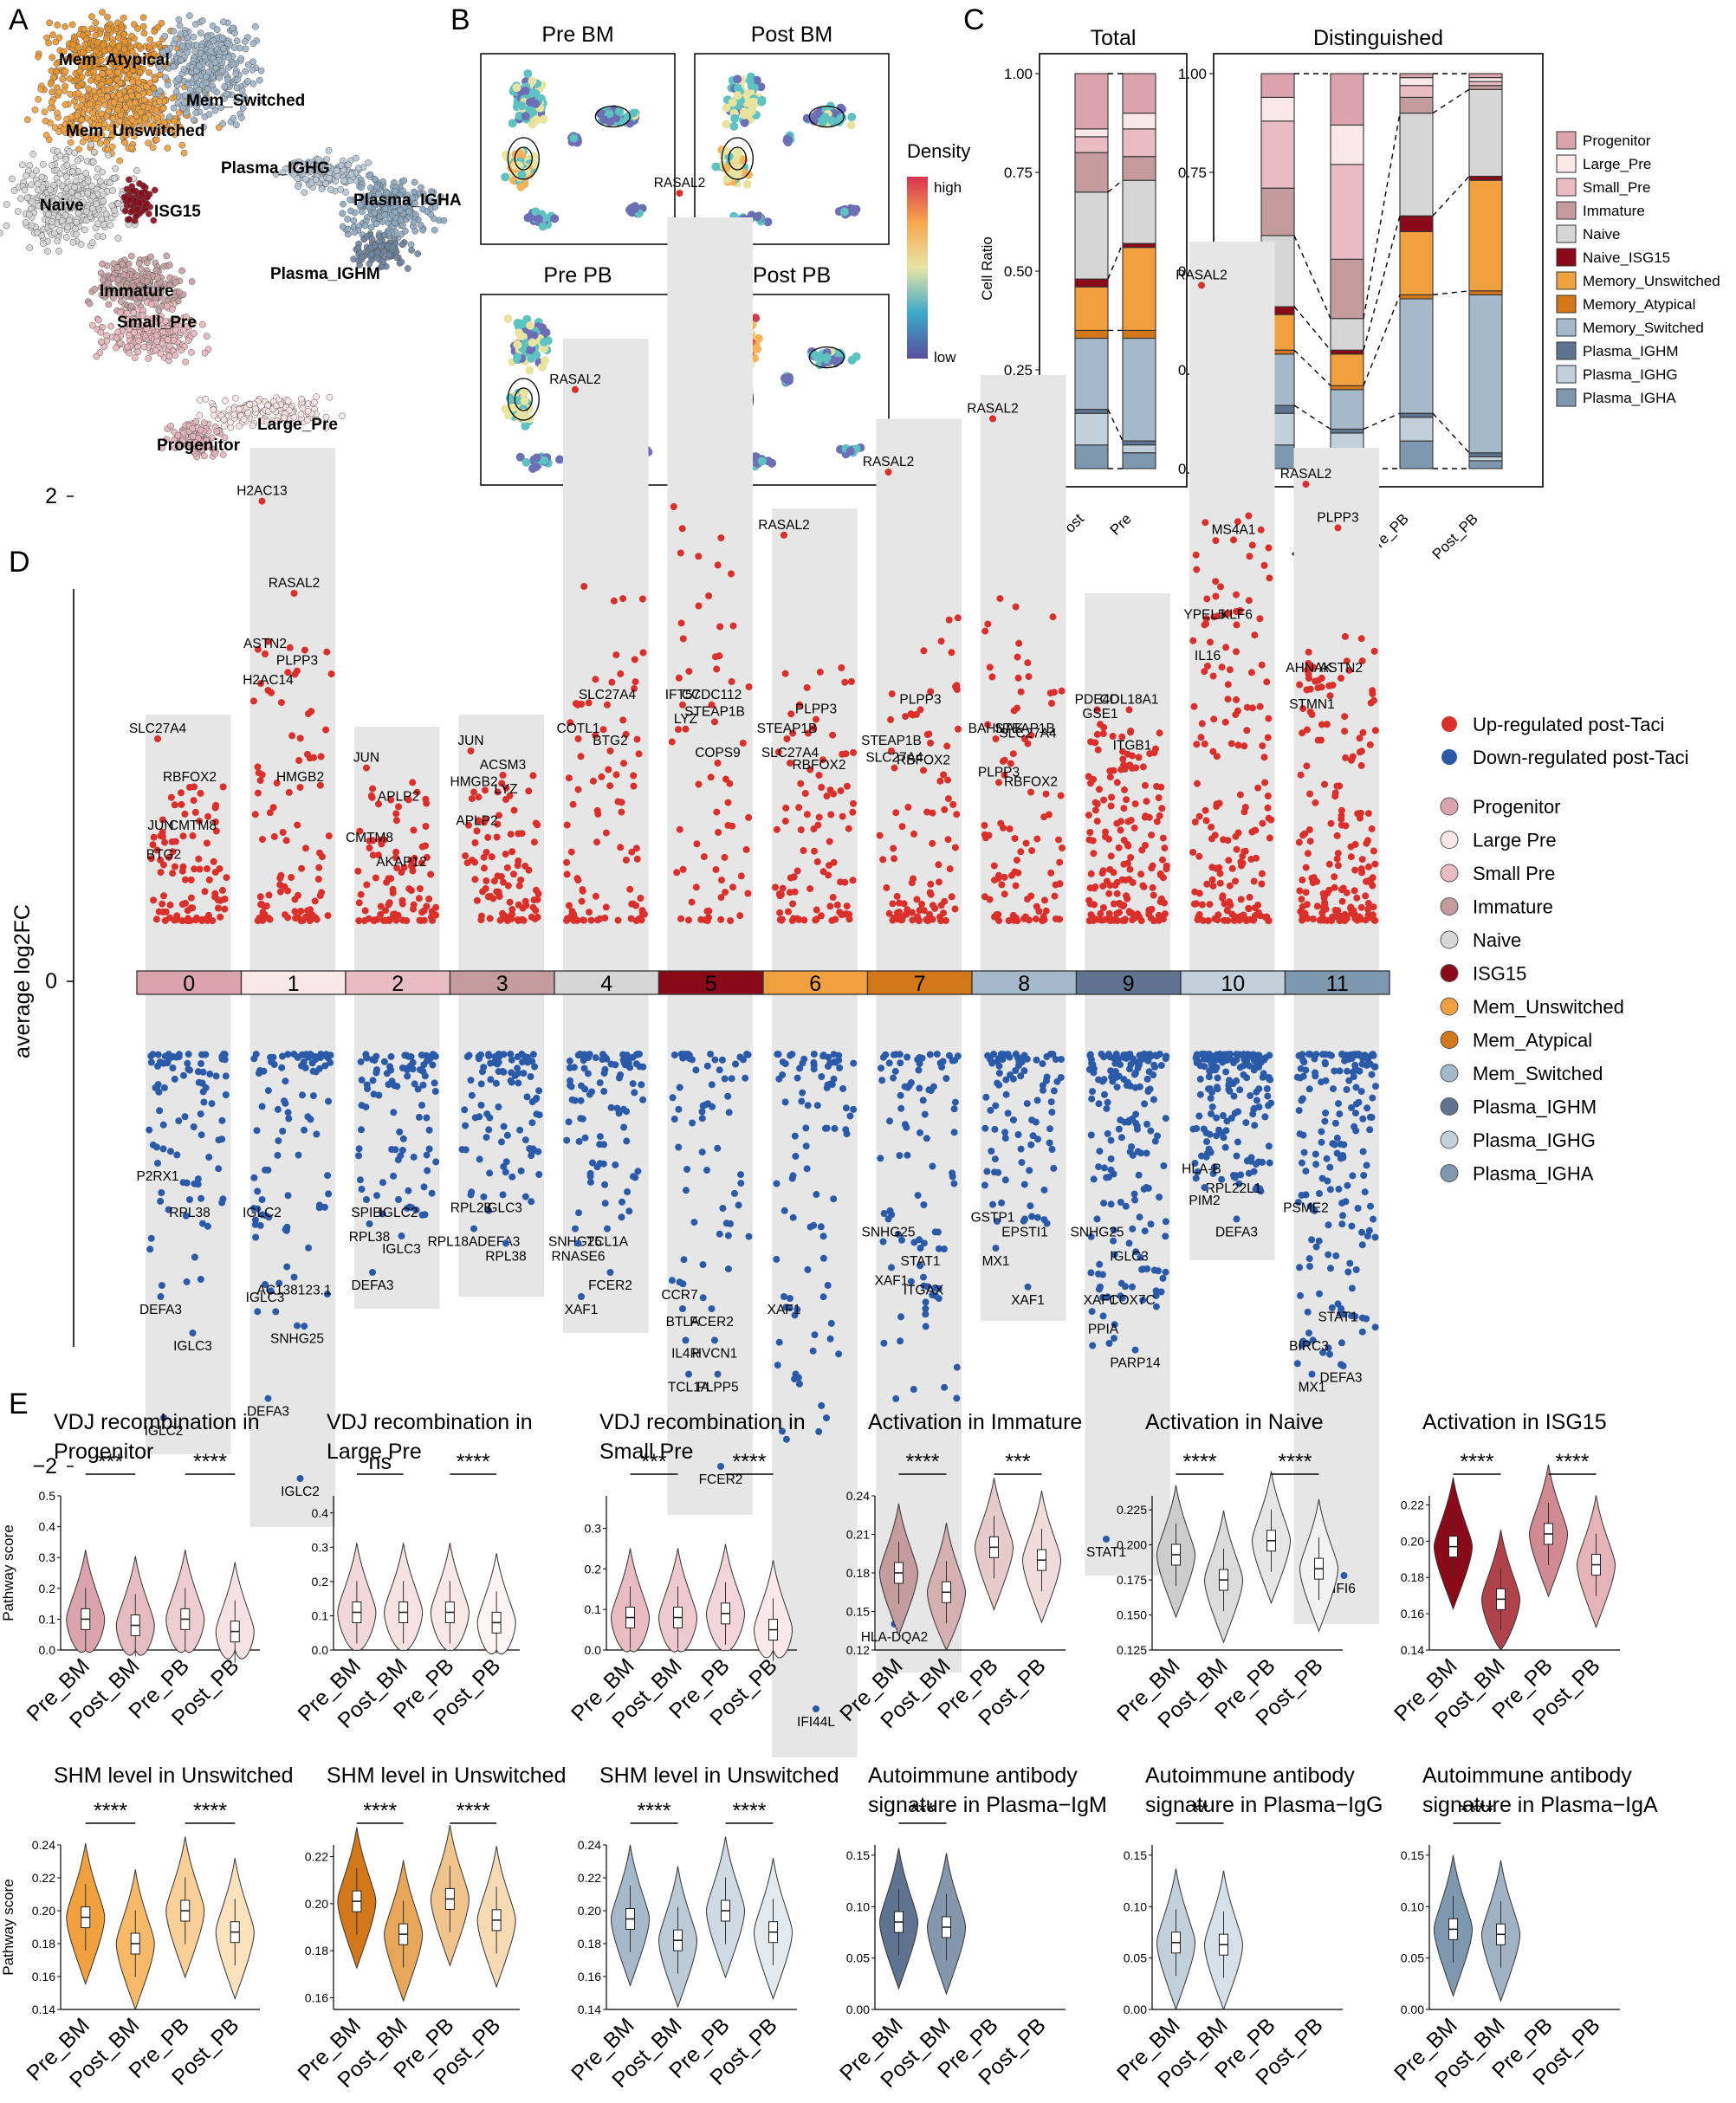 This screenshot has width=1736, height=2103. I want to click on gene-label: RPL38, so click(189, 1213).